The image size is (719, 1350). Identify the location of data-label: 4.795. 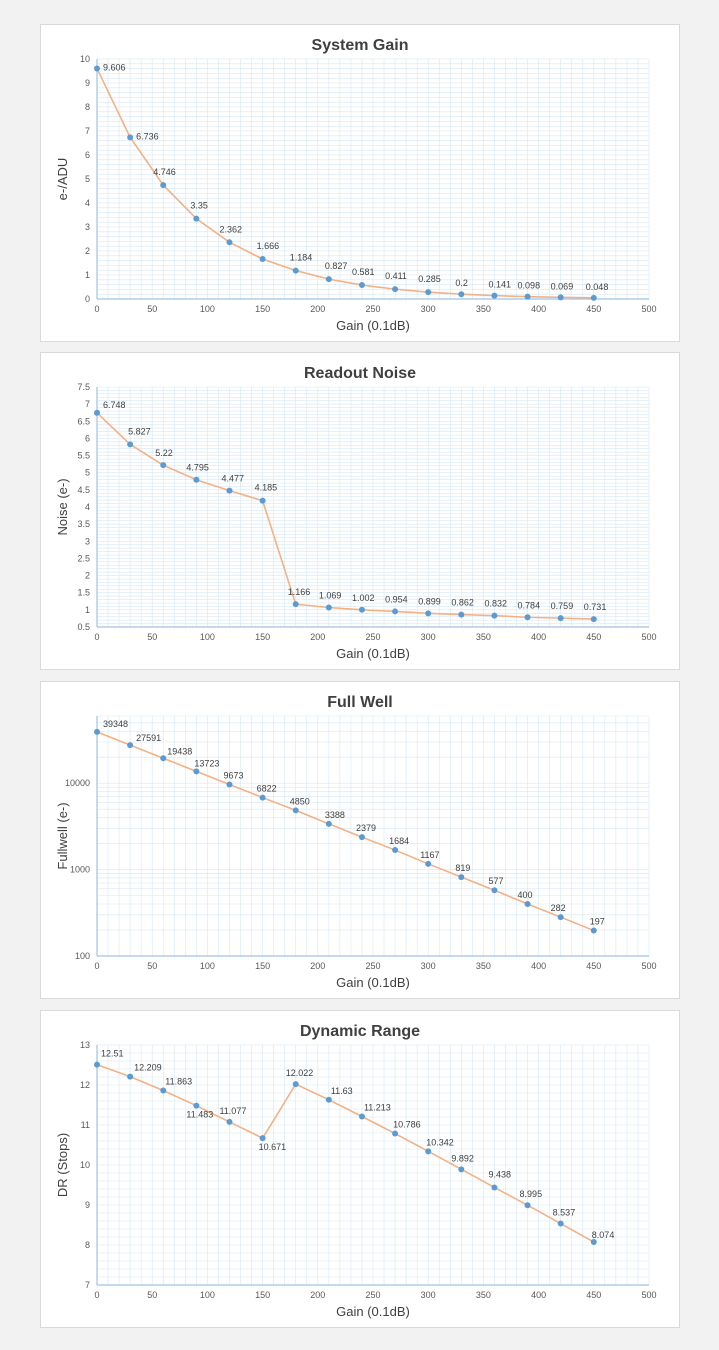
(197, 468).